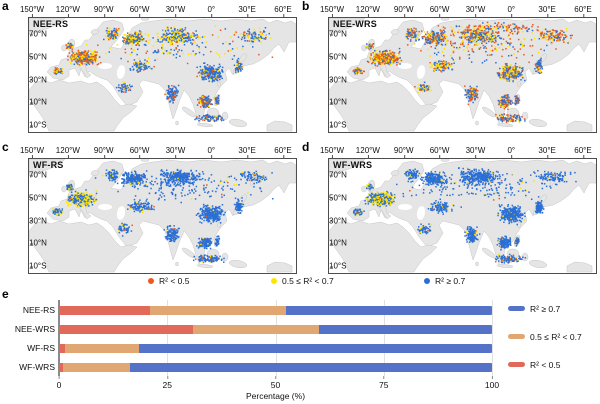 Image resolution: width=600 pixels, height=404 pixels. I want to click on bar-category-label: WF-WRS, so click(37, 367).